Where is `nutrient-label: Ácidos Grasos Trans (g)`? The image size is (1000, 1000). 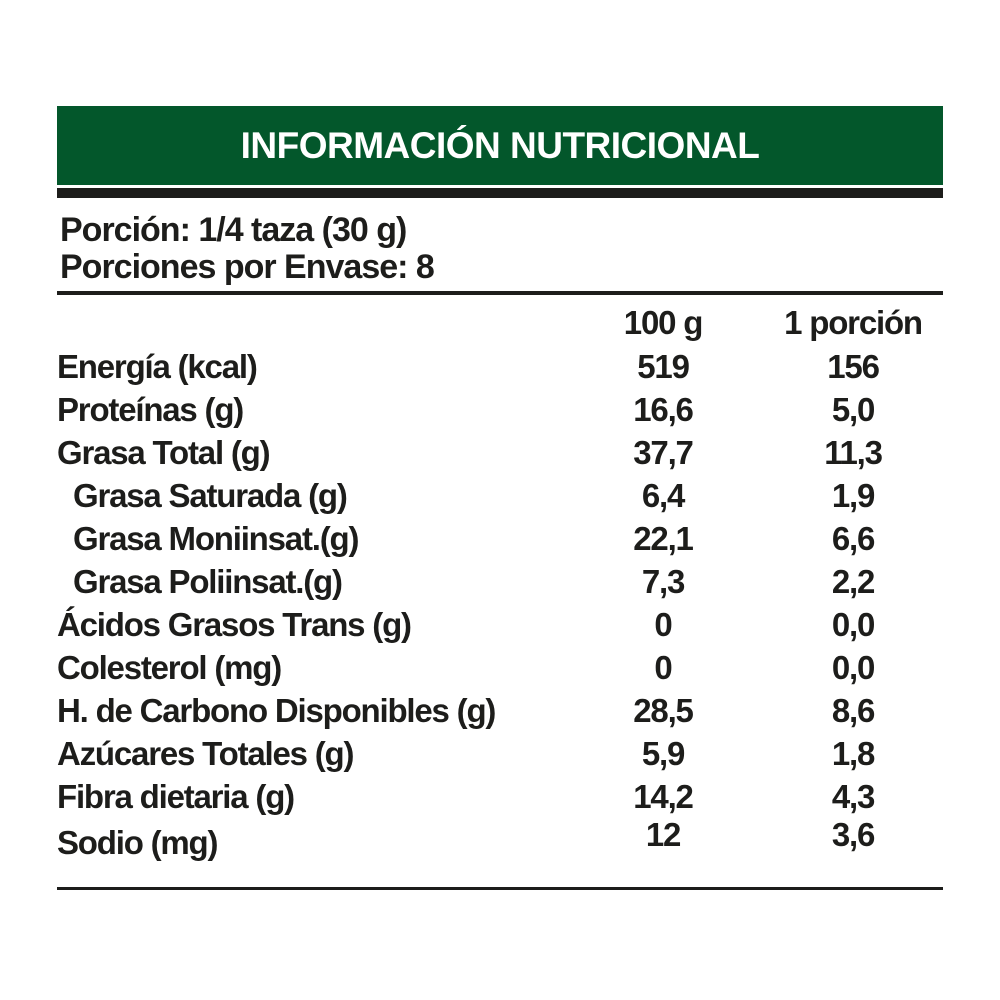
nutrient-label: Ácidos Grasos Trans (g) is located at coordinates (234, 624).